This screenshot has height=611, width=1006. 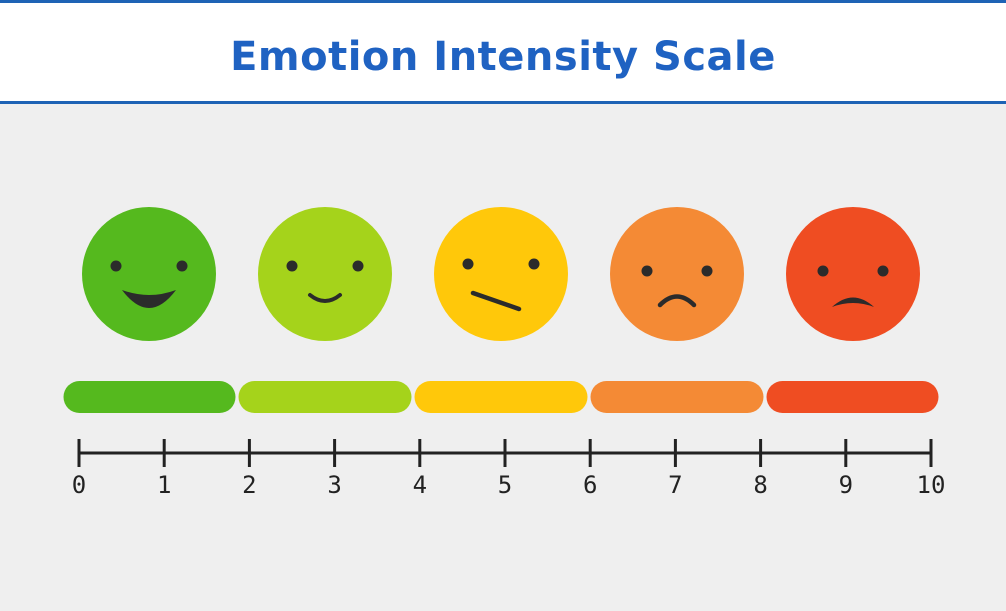 What do you see at coordinates (505, 485) in the screenshot?
I see `tick-label: 5` at bounding box center [505, 485].